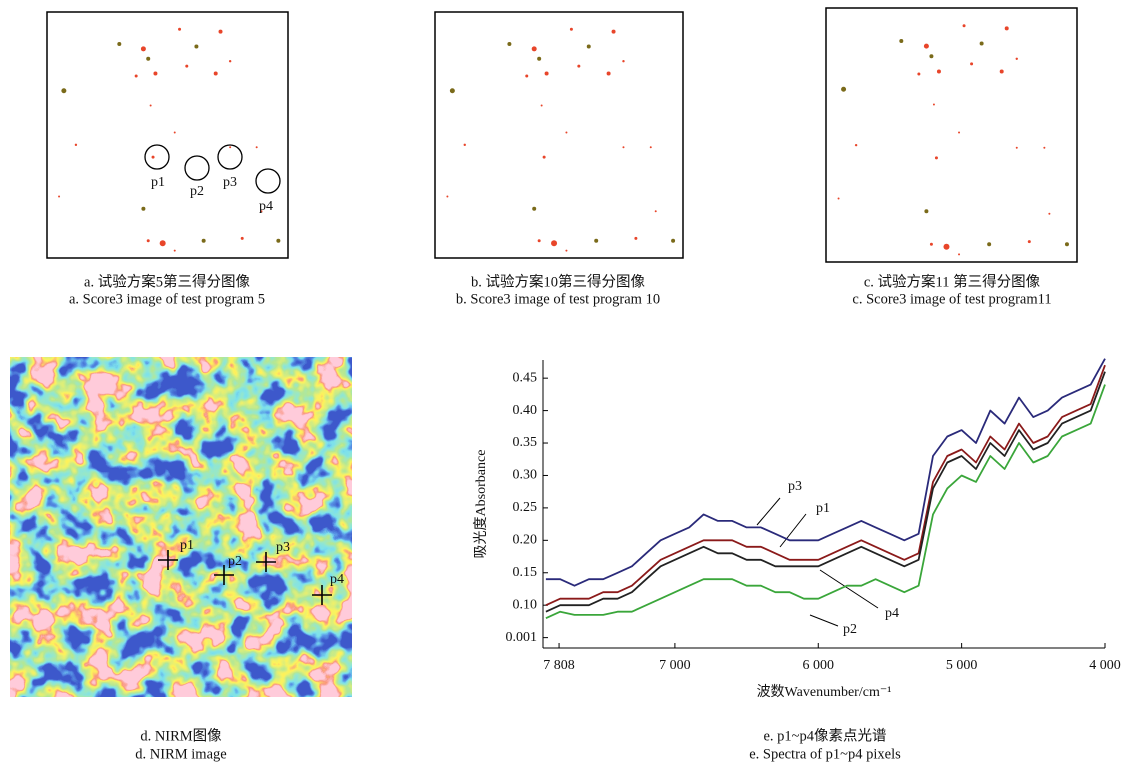 The height and width of the screenshot is (770, 1128). I want to click on score-image-a, so click(167, 135).